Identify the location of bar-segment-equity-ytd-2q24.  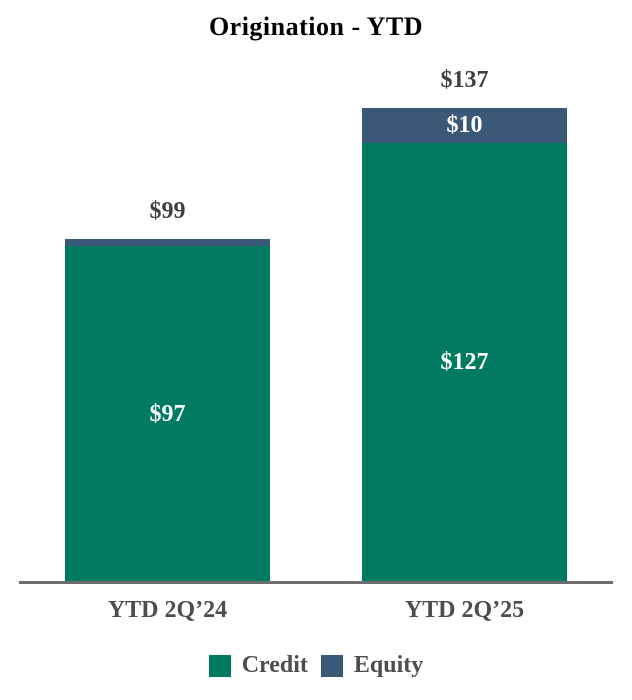
(167, 242).